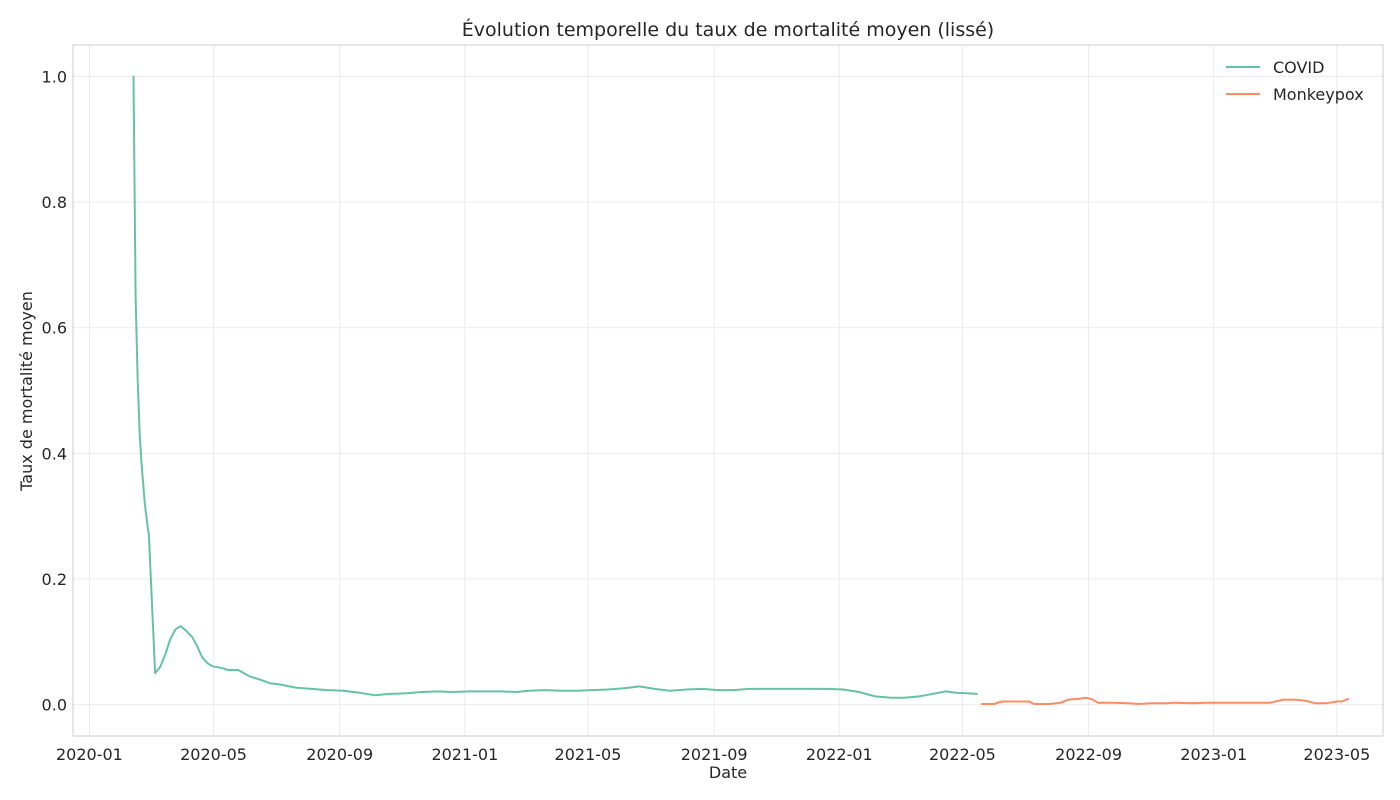 This screenshot has width=1400, height=800. Describe the element at coordinates (54, 705) in the screenshot. I see `y-tick-label: 0.0` at that location.